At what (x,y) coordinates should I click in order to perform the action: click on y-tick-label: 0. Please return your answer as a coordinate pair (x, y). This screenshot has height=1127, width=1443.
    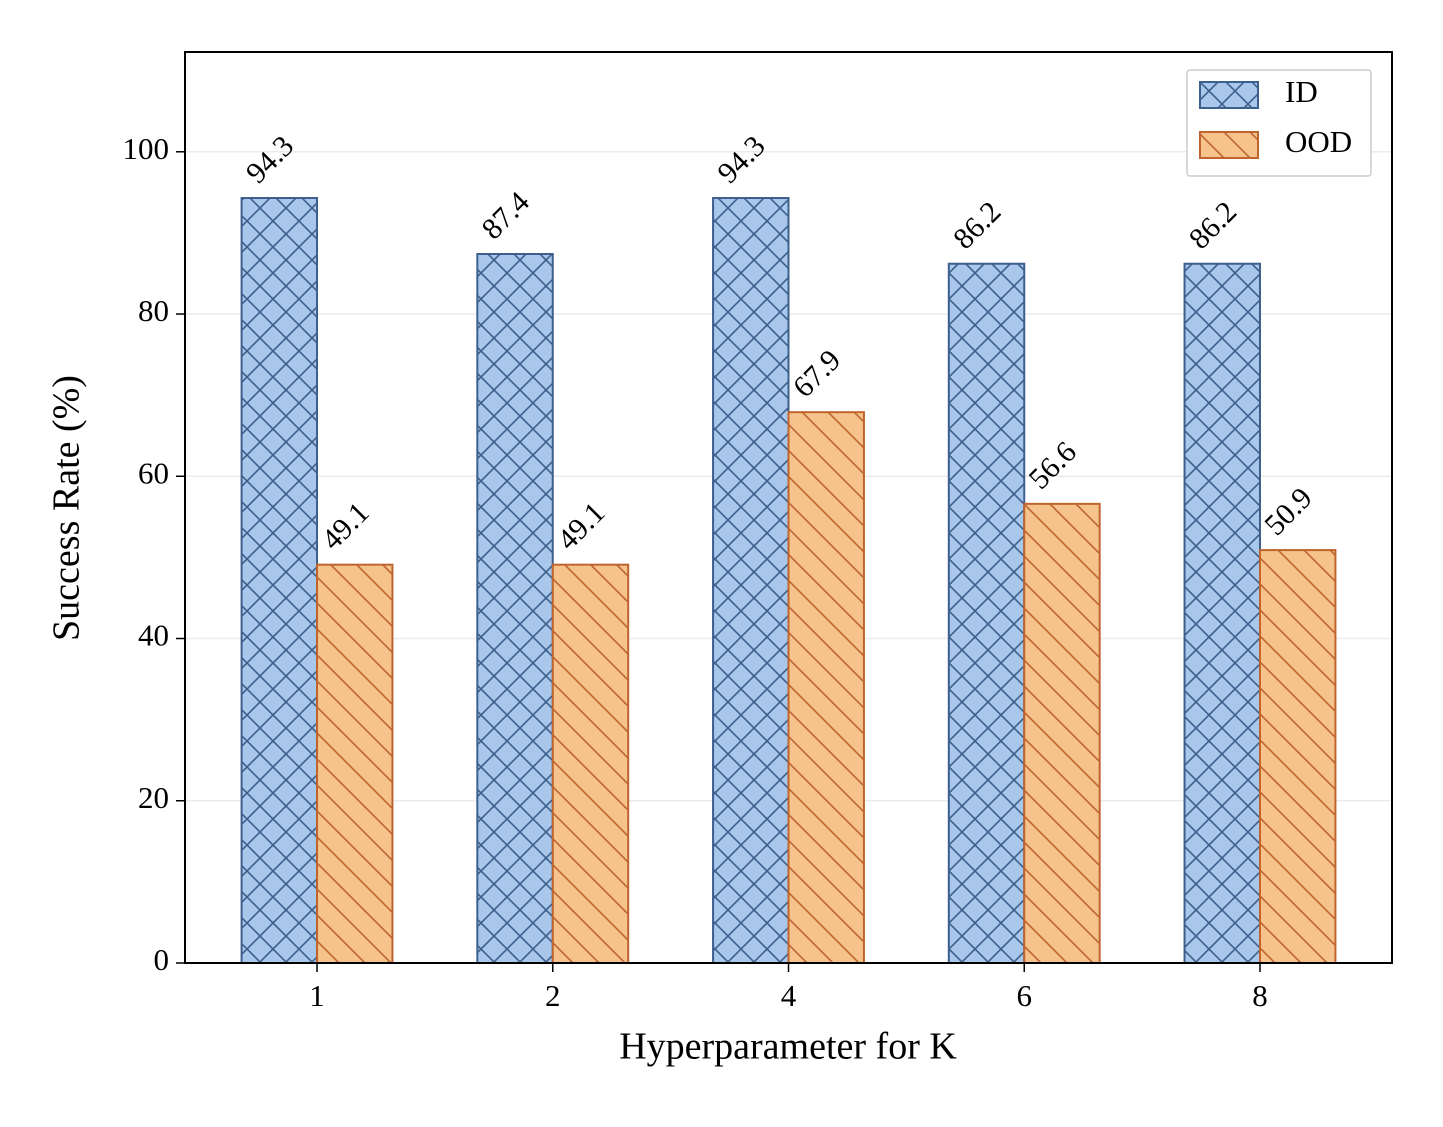
    Looking at the image, I should click on (162, 959).